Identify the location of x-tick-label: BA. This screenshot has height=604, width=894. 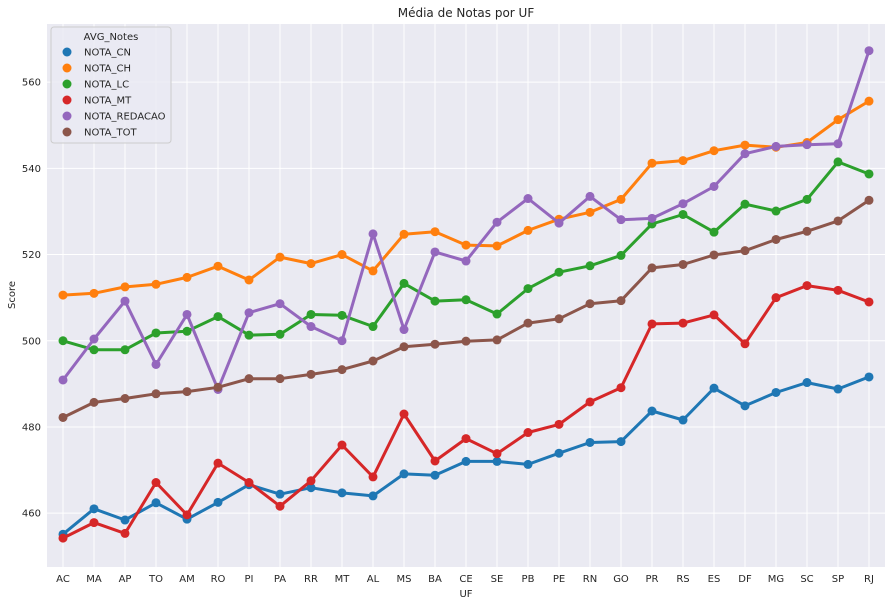
(435, 579).